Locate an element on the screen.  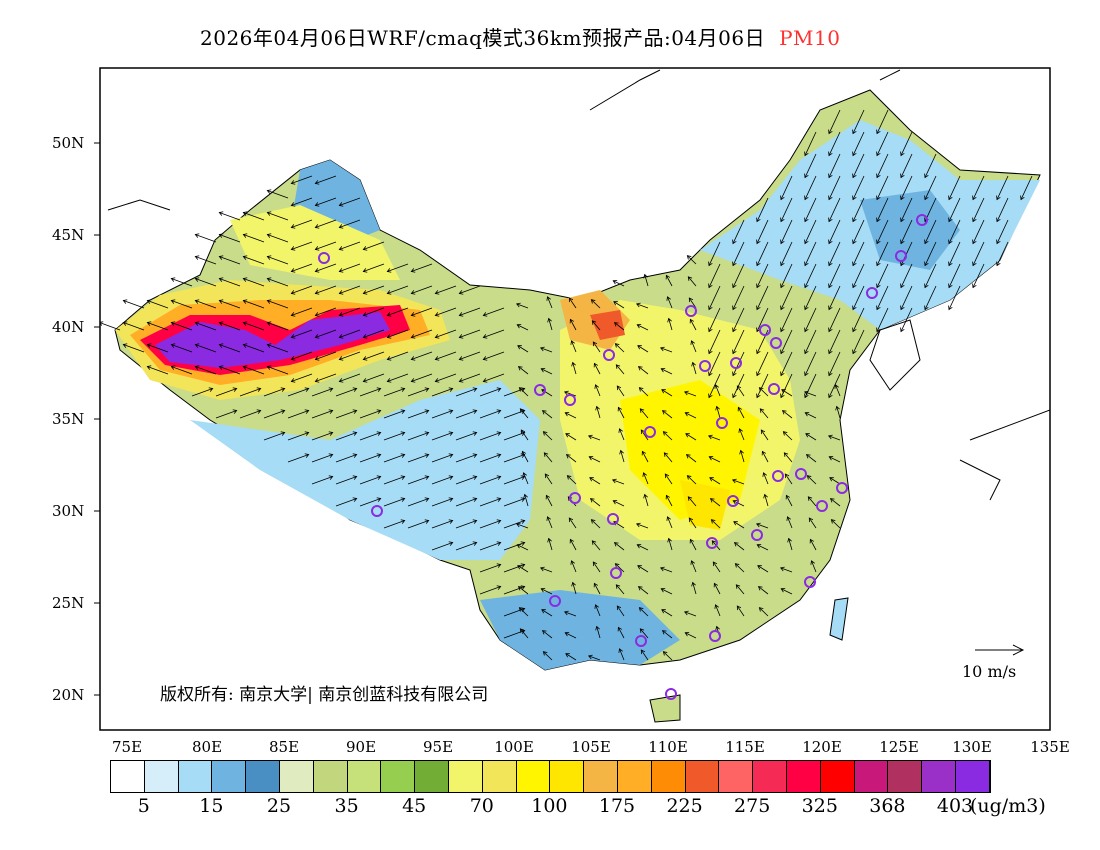
lat-label-30n: 30N is located at coordinates (68, 511).